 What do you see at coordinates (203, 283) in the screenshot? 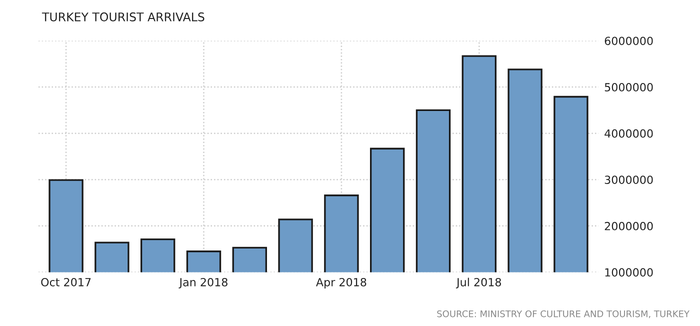
I see `x-tick-label: Jan 2018` at bounding box center [203, 283].